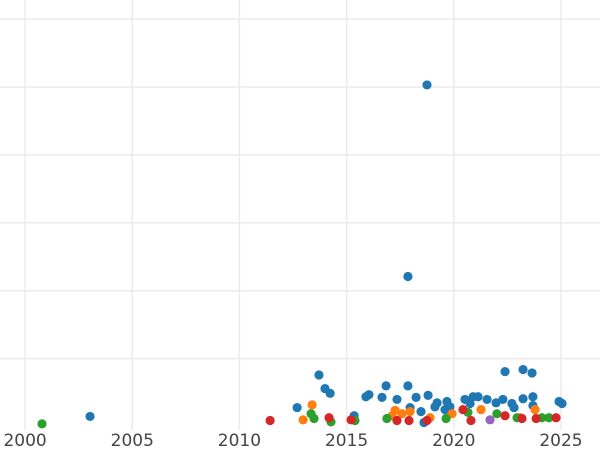 The width and height of the screenshot is (600, 450). Describe the element at coordinates (453, 440) in the screenshot. I see `x-tick-label: 2020` at that location.